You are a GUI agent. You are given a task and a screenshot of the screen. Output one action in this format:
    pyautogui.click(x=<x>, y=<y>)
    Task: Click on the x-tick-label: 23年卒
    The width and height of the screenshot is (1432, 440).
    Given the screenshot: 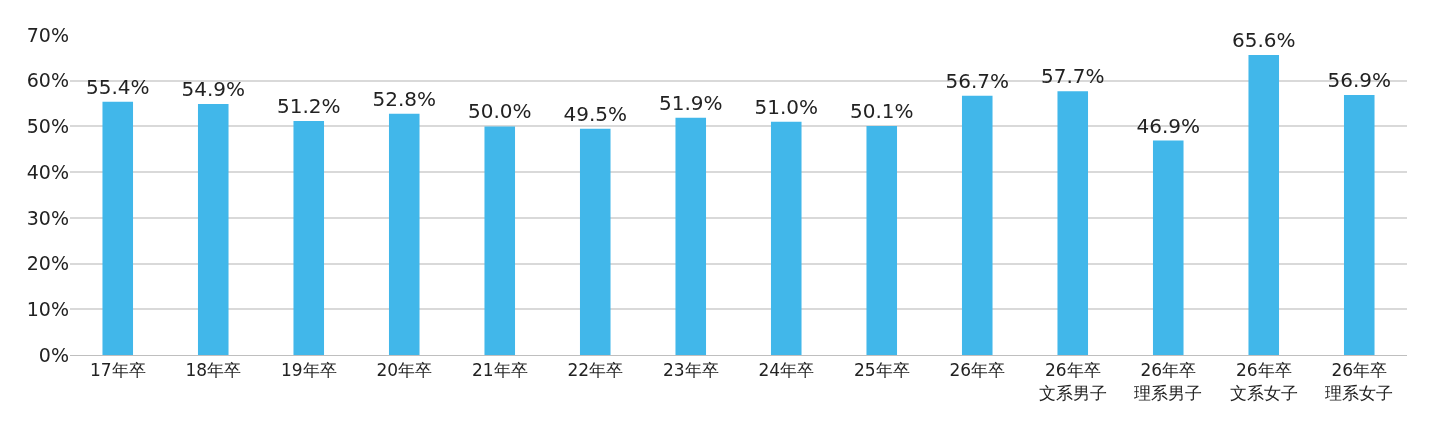 What is the action you would take?
    pyautogui.click(x=690, y=370)
    